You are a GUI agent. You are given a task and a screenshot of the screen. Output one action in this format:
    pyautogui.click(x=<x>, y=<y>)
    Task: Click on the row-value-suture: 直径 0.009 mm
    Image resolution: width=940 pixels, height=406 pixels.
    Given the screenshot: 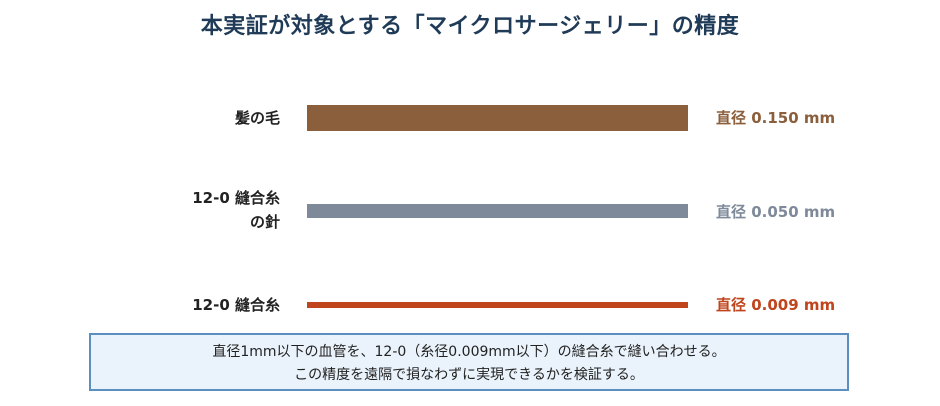 What is the action you would take?
    pyautogui.click(x=776, y=305)
    